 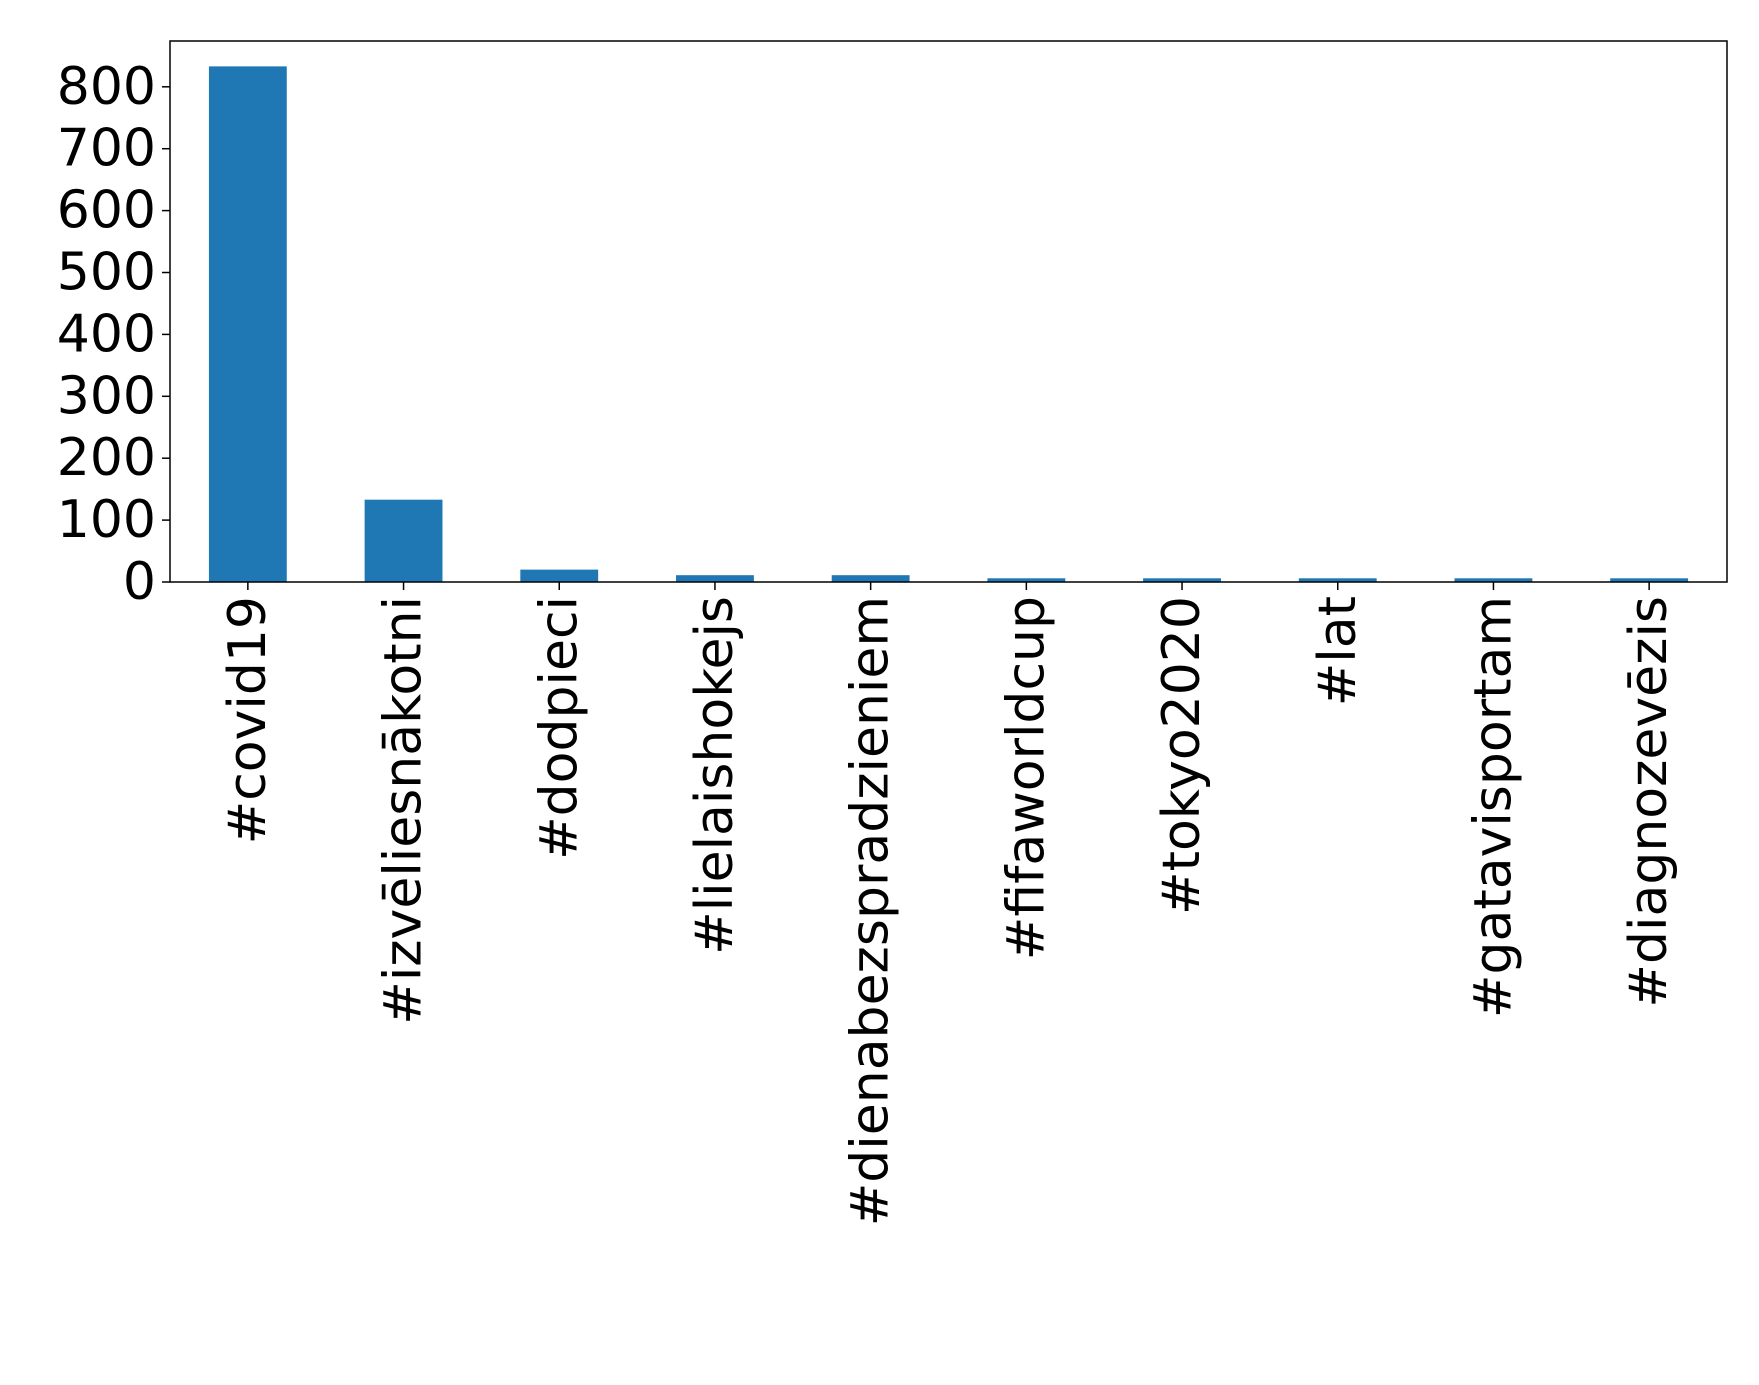 What do you see at coordinates (139, 582) in the screenshot?
I see `y-tick-label: 0` at bounding box center [139, 582].